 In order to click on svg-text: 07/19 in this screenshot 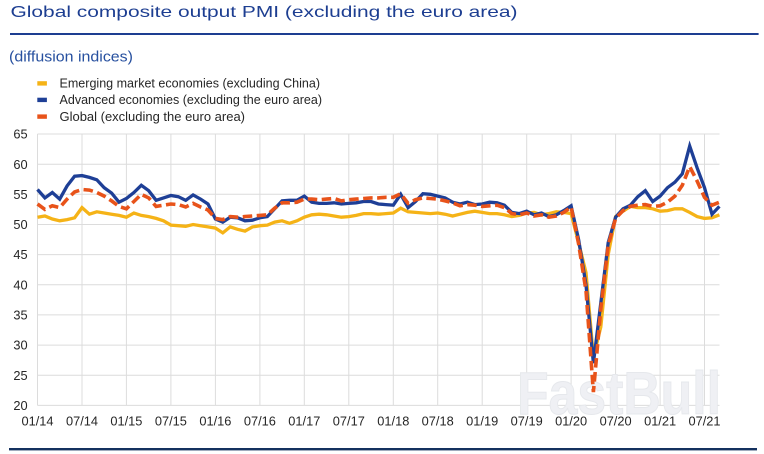, I will do `click(527, 420)`.